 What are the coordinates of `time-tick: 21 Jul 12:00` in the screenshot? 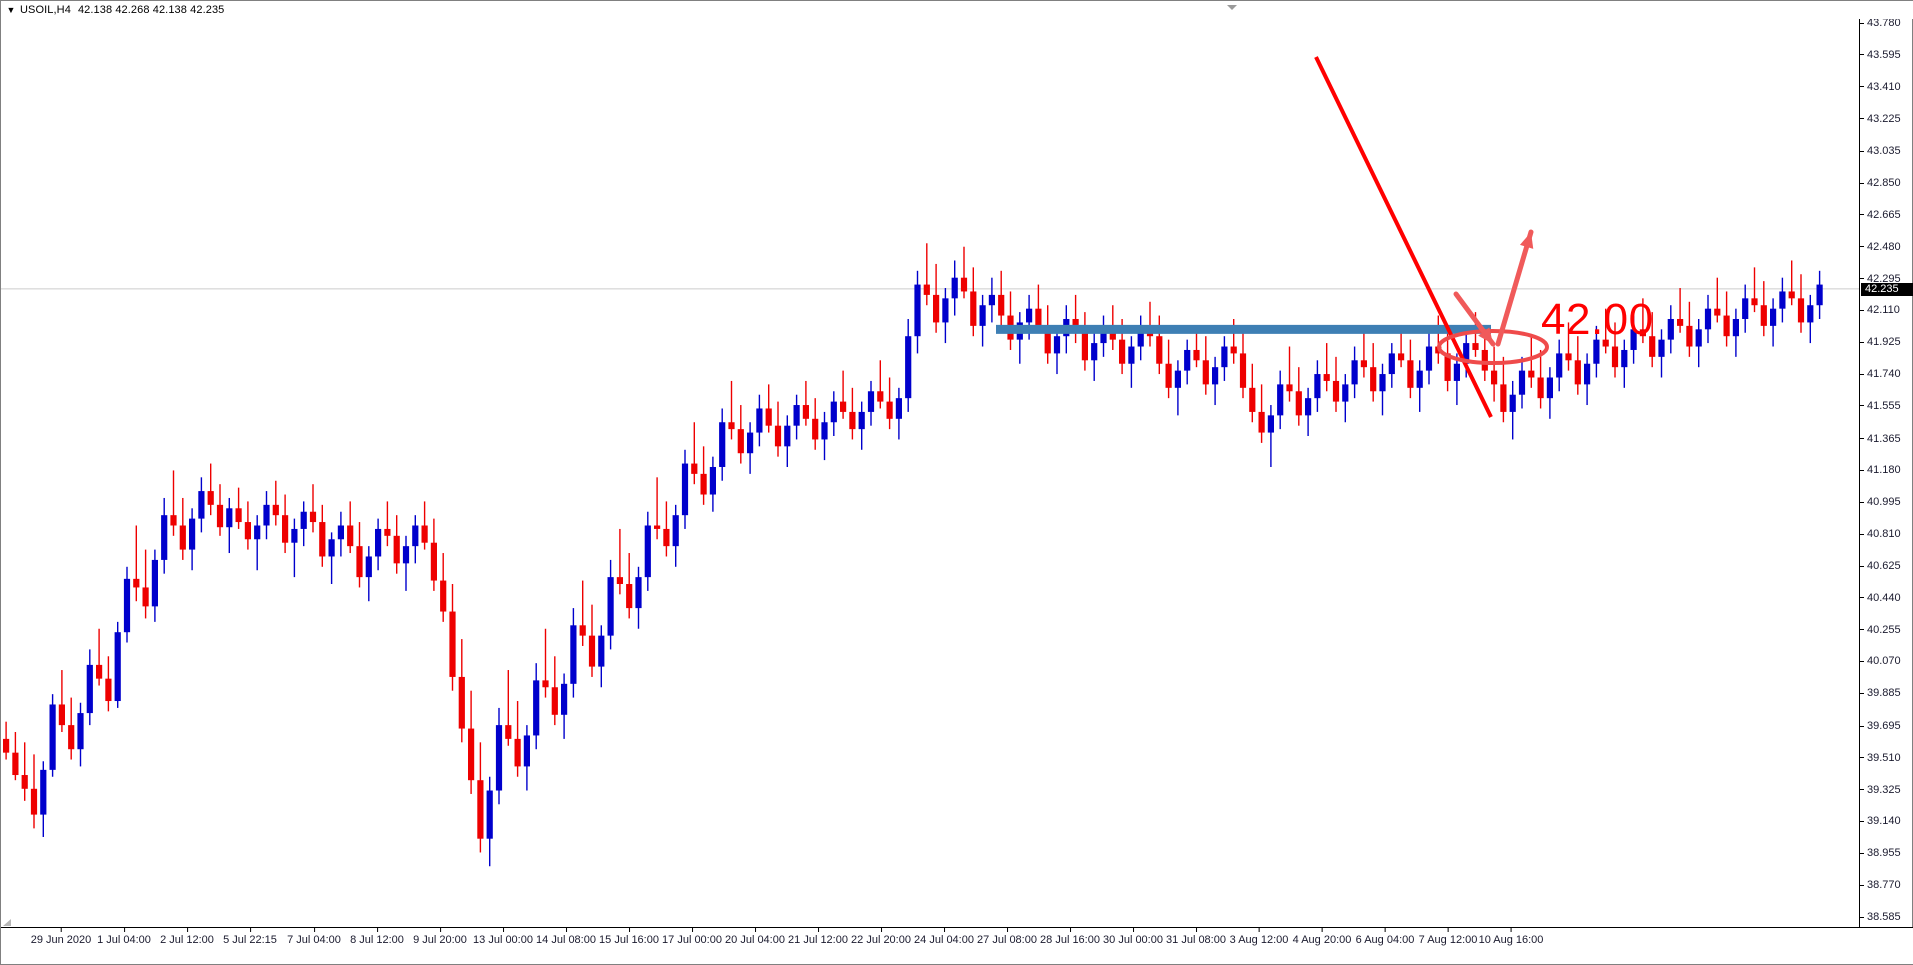 It's located at (818, 936).